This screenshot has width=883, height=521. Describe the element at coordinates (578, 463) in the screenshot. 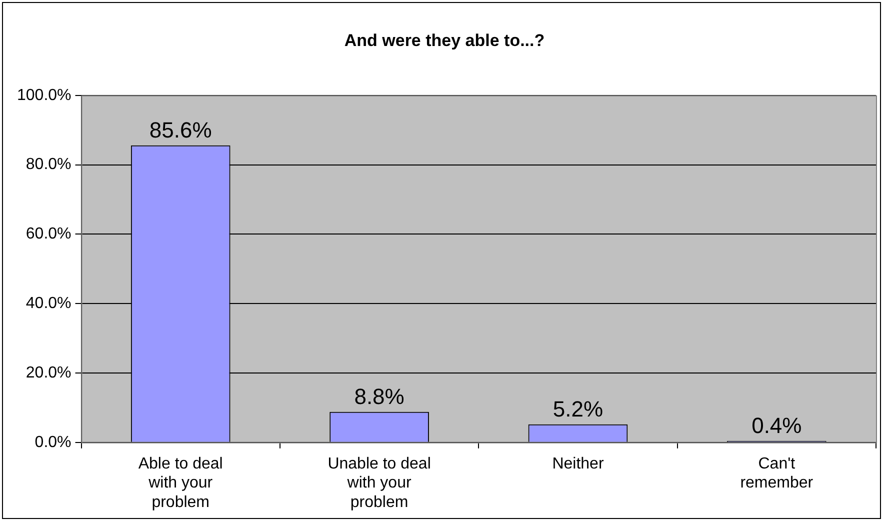

I see `x-tick-label: Neither` at that location.